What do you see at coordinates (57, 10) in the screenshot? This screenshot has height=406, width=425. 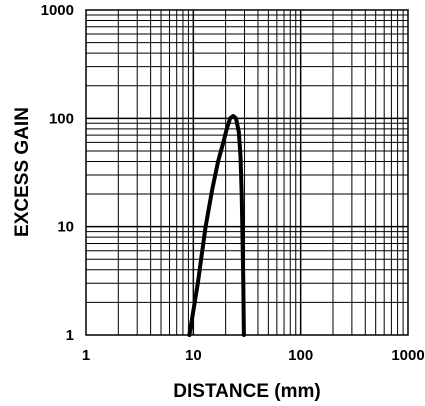 I see `y-tick-label: 1000` at bounding box center [57, 10].